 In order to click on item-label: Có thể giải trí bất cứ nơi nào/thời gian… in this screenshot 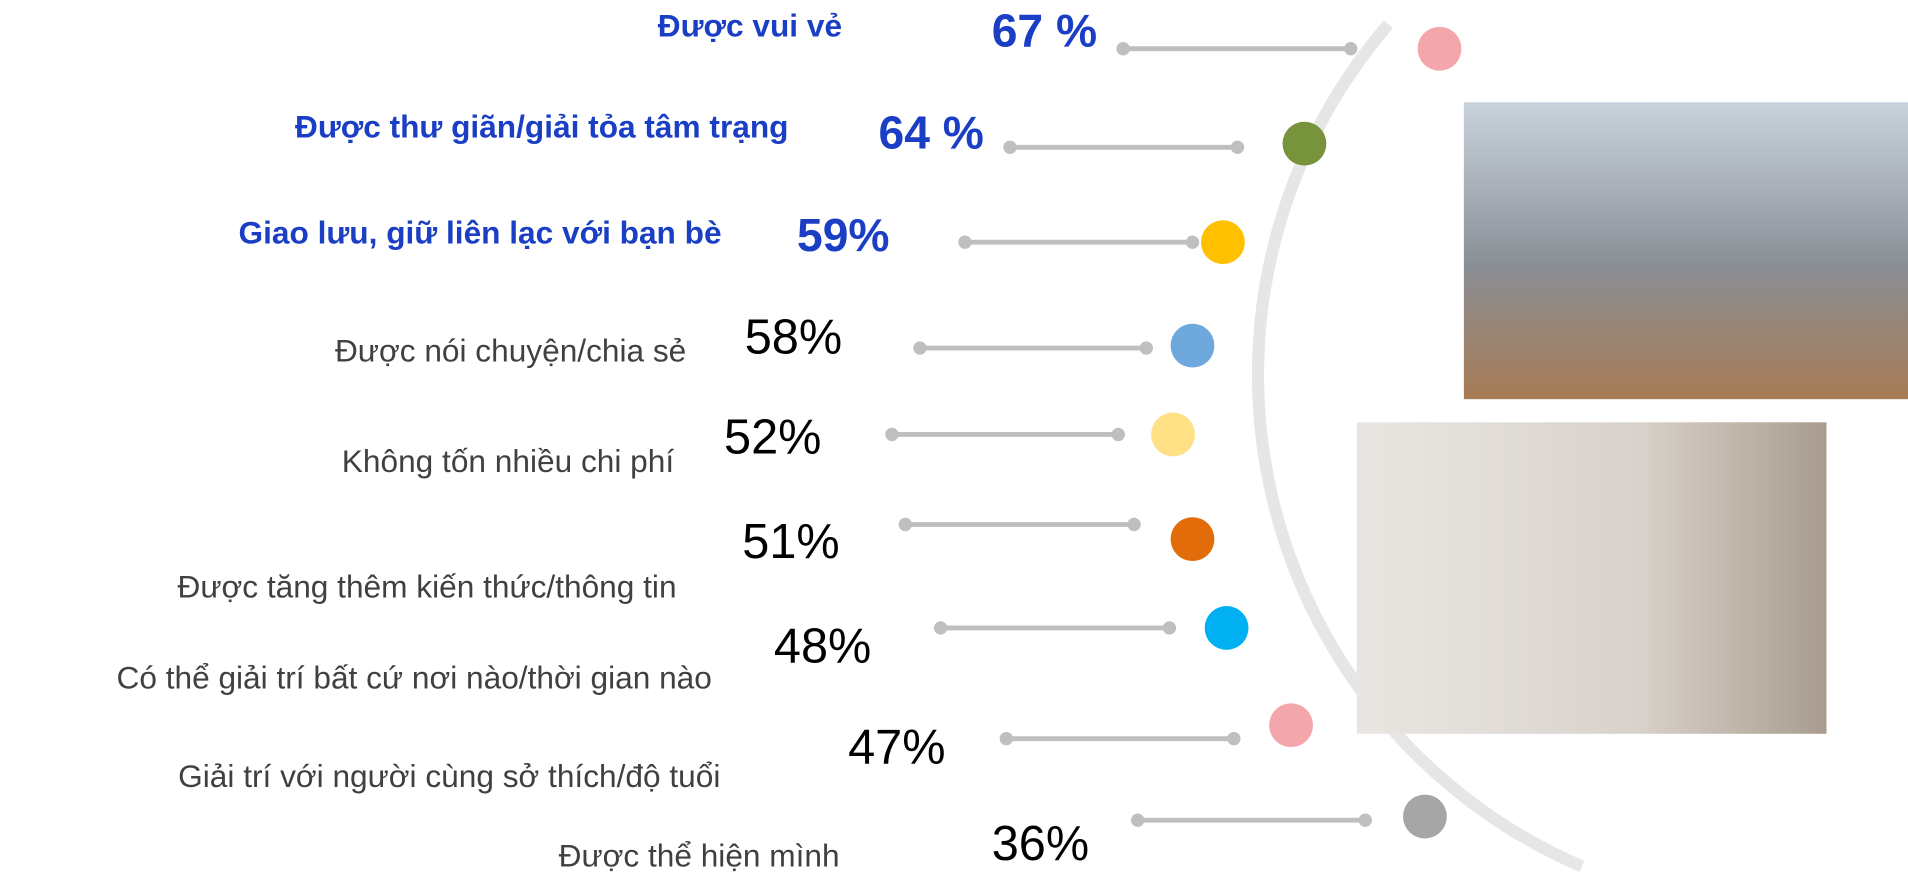, I will do `click(413, 678)`.